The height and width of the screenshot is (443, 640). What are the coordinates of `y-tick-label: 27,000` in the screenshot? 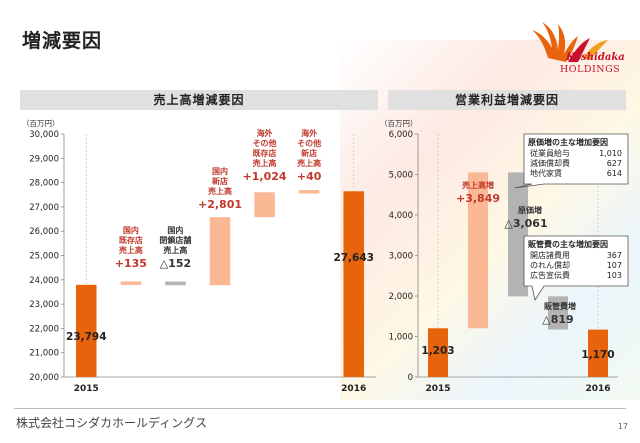 It's located at (44, 208).